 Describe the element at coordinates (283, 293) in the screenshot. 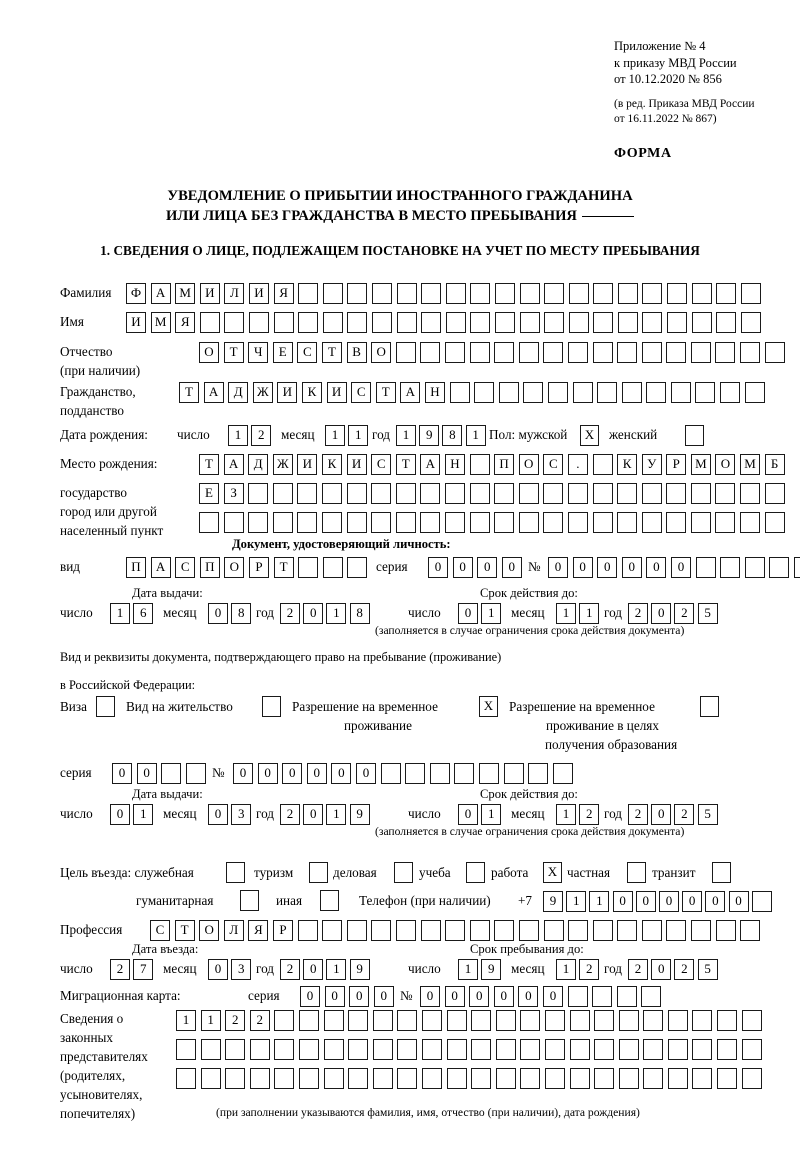

I see `char-cell: Я` at that location.